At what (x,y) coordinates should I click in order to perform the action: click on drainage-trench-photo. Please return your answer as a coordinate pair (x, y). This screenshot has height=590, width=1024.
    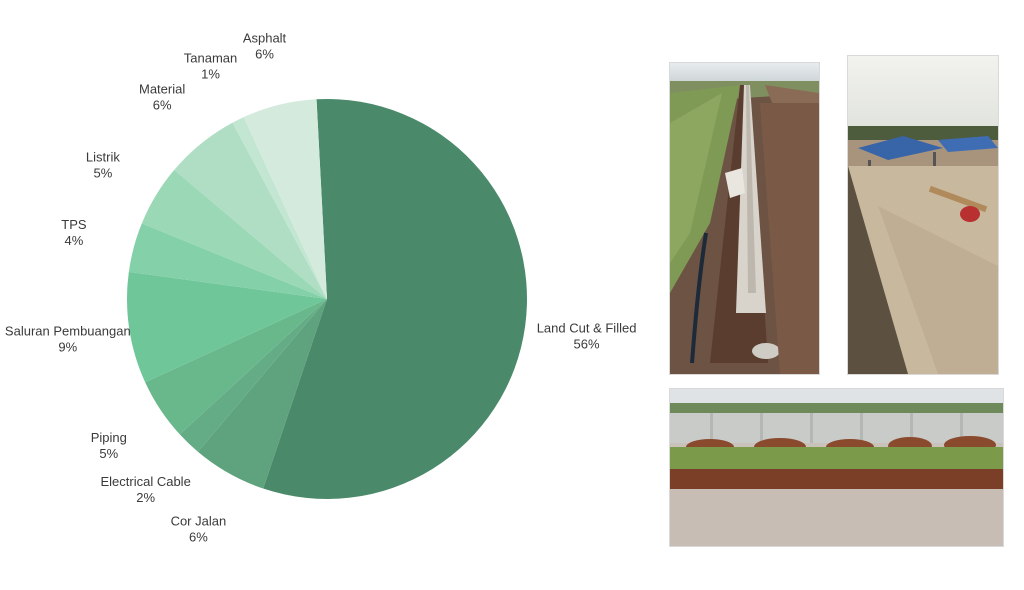
    Looking at the image, I should click on (744, 218).